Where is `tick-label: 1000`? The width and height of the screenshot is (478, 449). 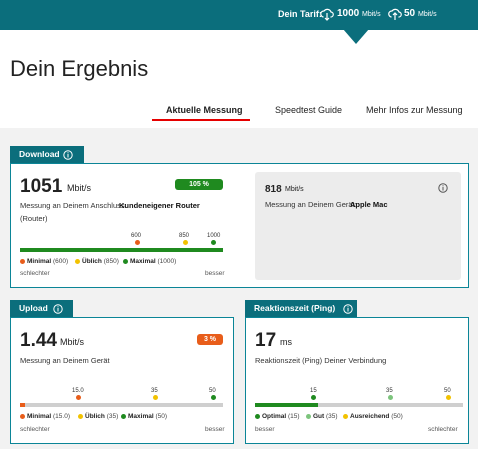
tick-label: 1000 is located at coordinates (214, 236).